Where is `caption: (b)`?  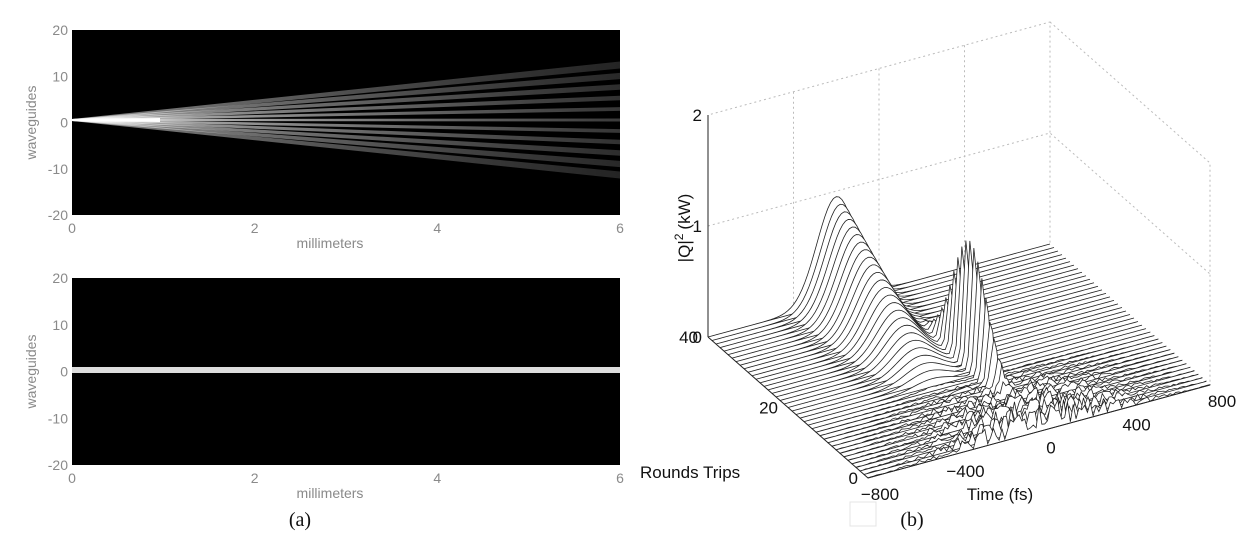 caption: (b) is located at coordinates (911, 520).